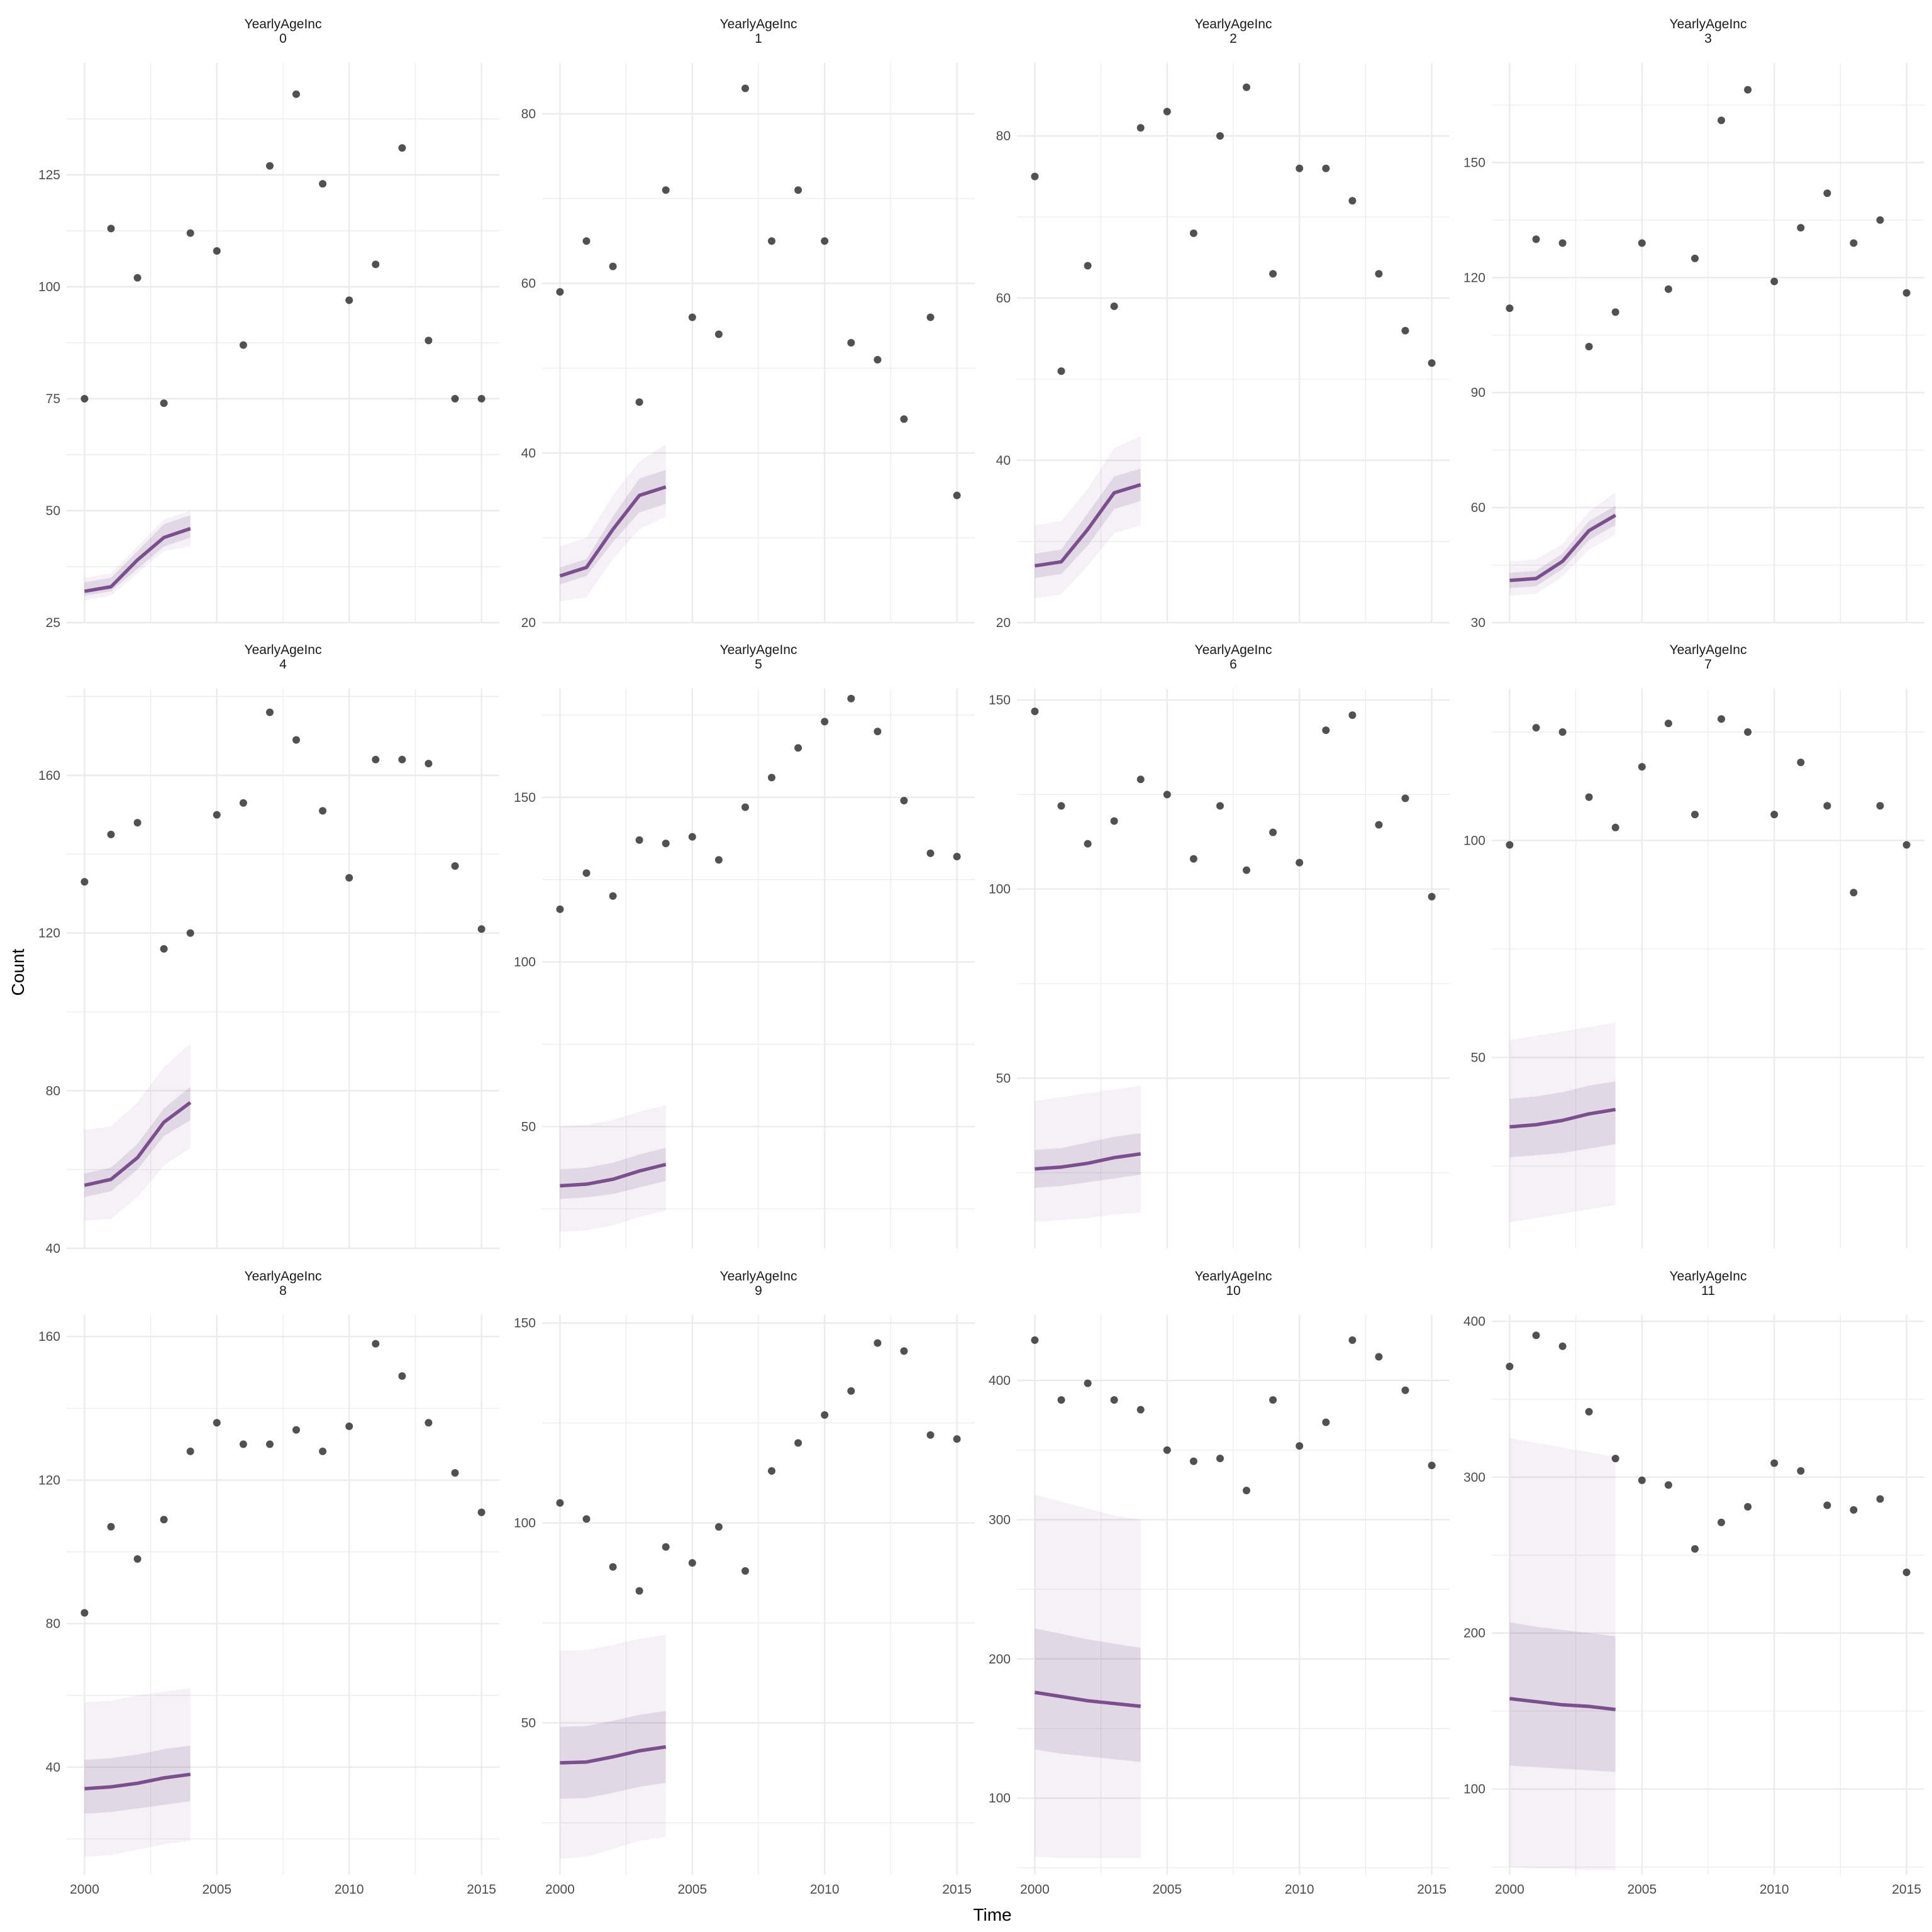 The width and height of the screenshot is (1932, 1932). I want to click on strip-label: 4, so click(283, 664).